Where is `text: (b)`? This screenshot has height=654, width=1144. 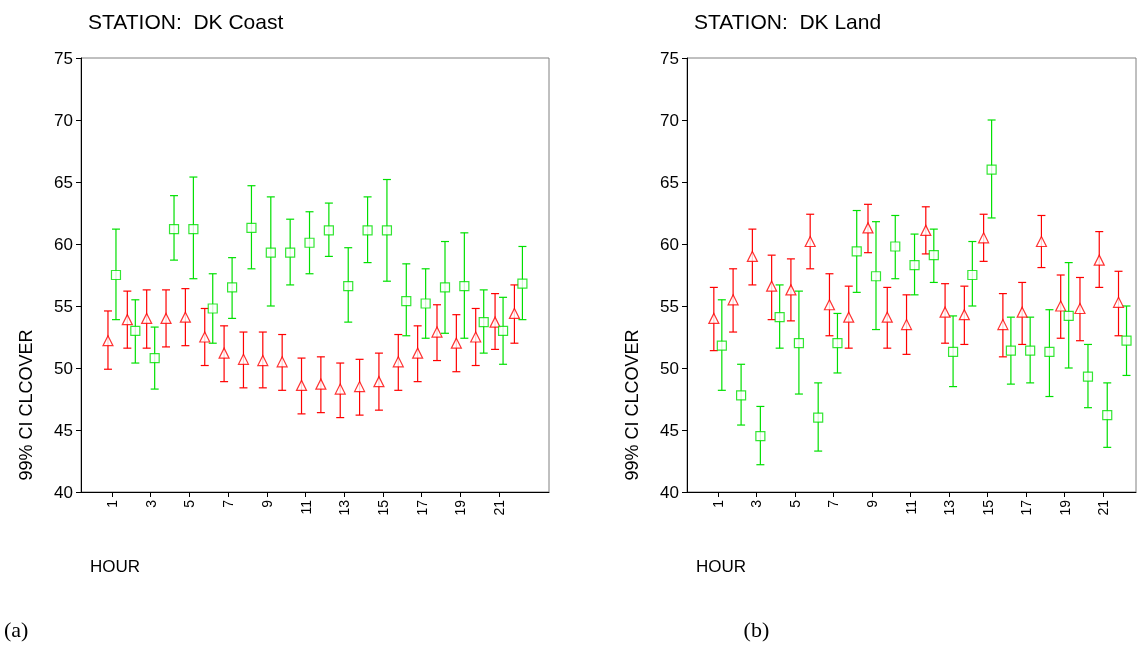 text: (b) is located at coordinates (756, 629).